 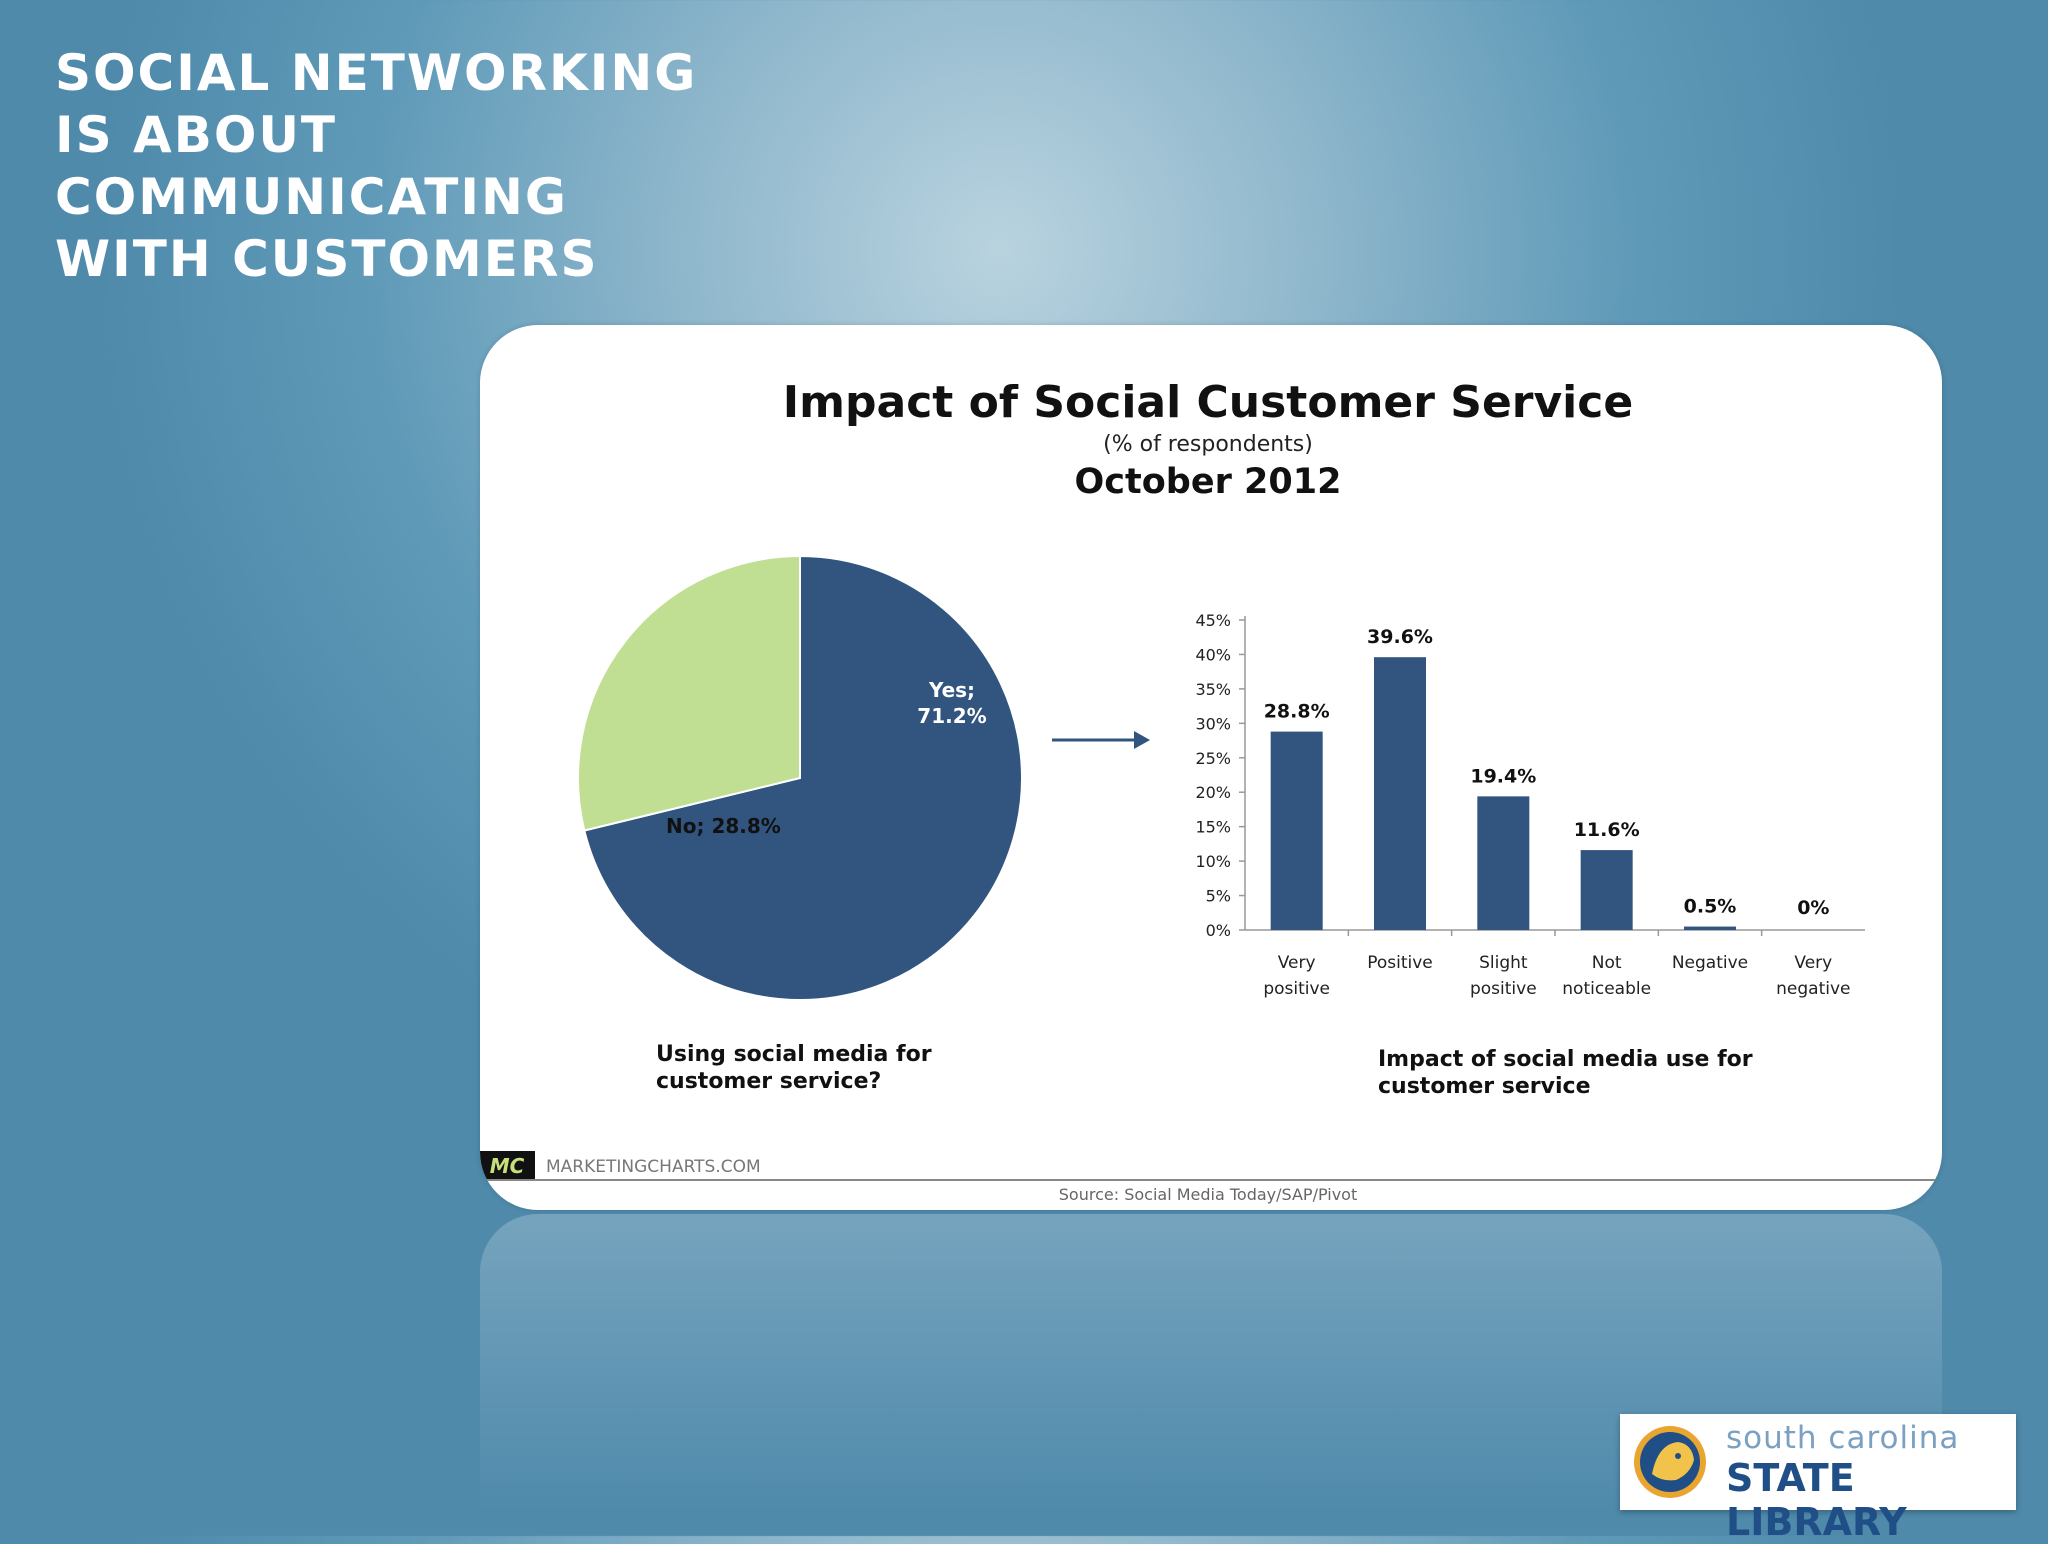 What do you see at coordinates (1213, 689) in the screenshot?
I see `y-tick-label: 35%` at bounding box center [1213, 689].